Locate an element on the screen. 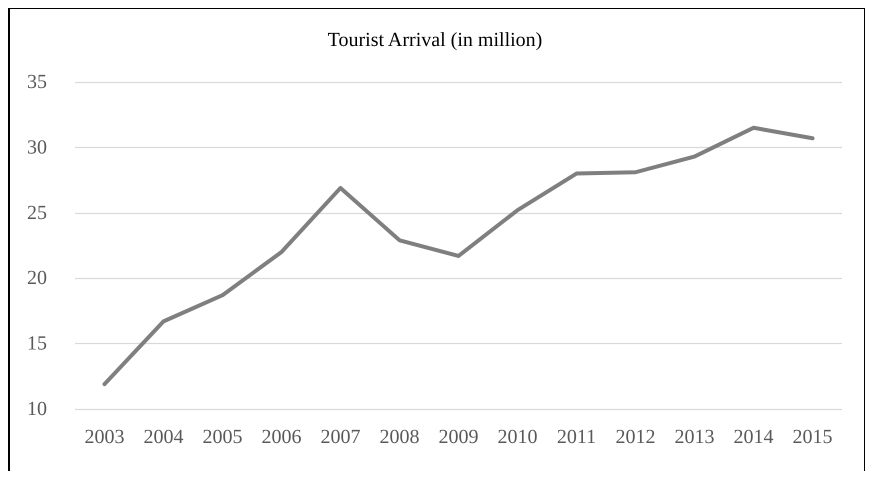 The width and height of the screenshot is (870, 478). x-tick-label: 2007 is located at coordinates (340, 437).